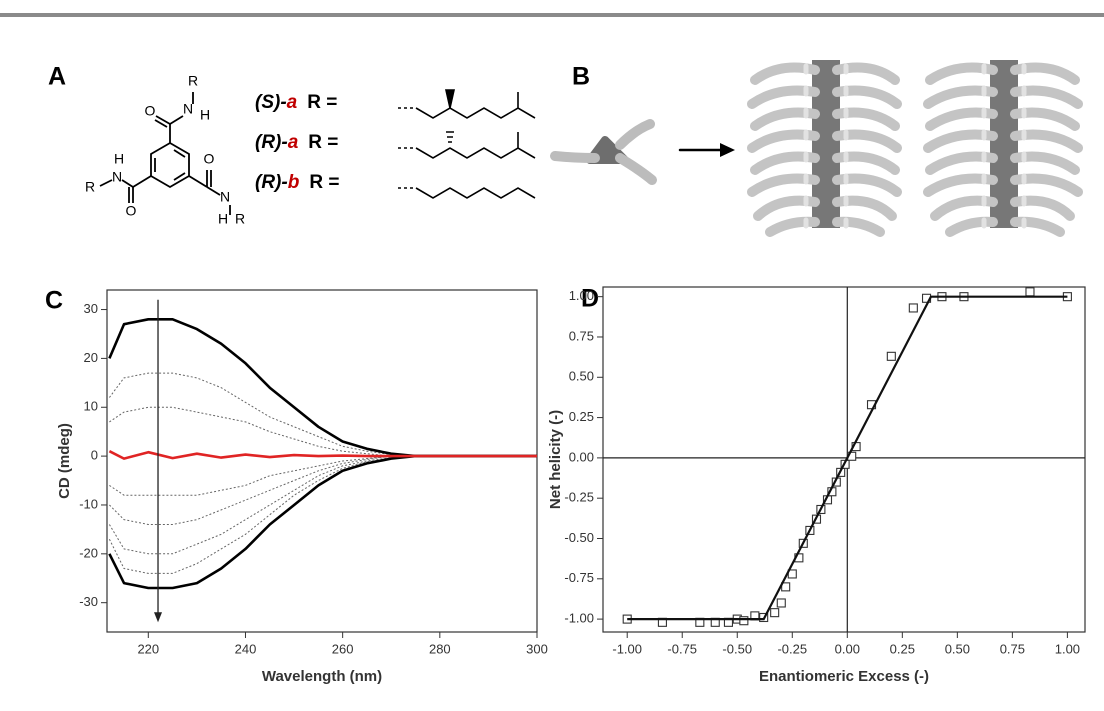 This screenshot has width=1104, height=711. I want to click on x-tick-label: 220, so click(148, 648).